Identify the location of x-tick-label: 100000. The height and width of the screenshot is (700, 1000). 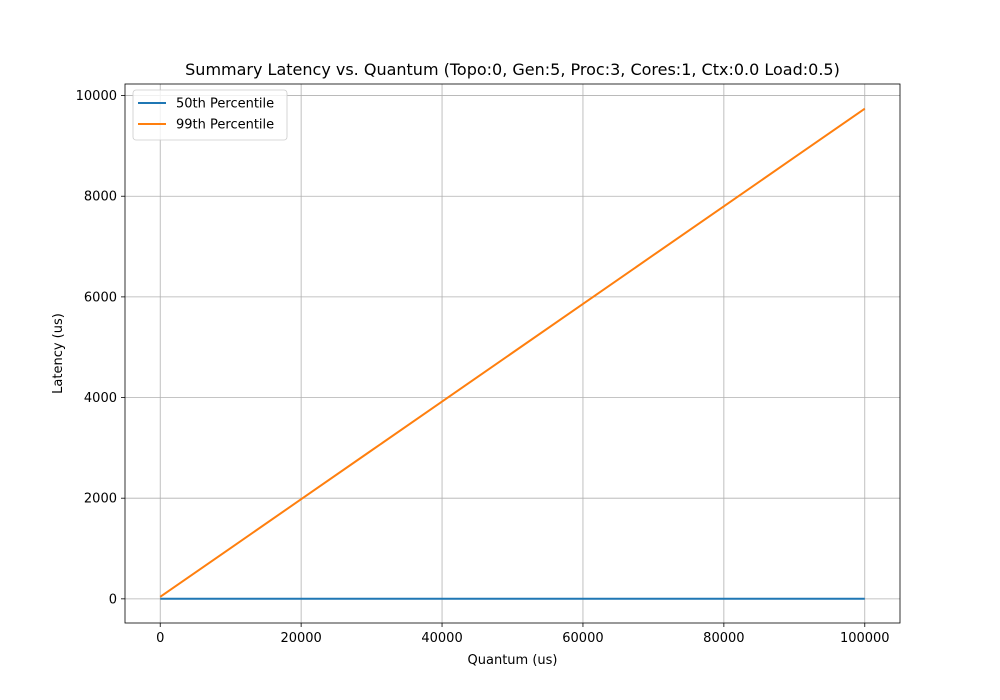
(865, 638).